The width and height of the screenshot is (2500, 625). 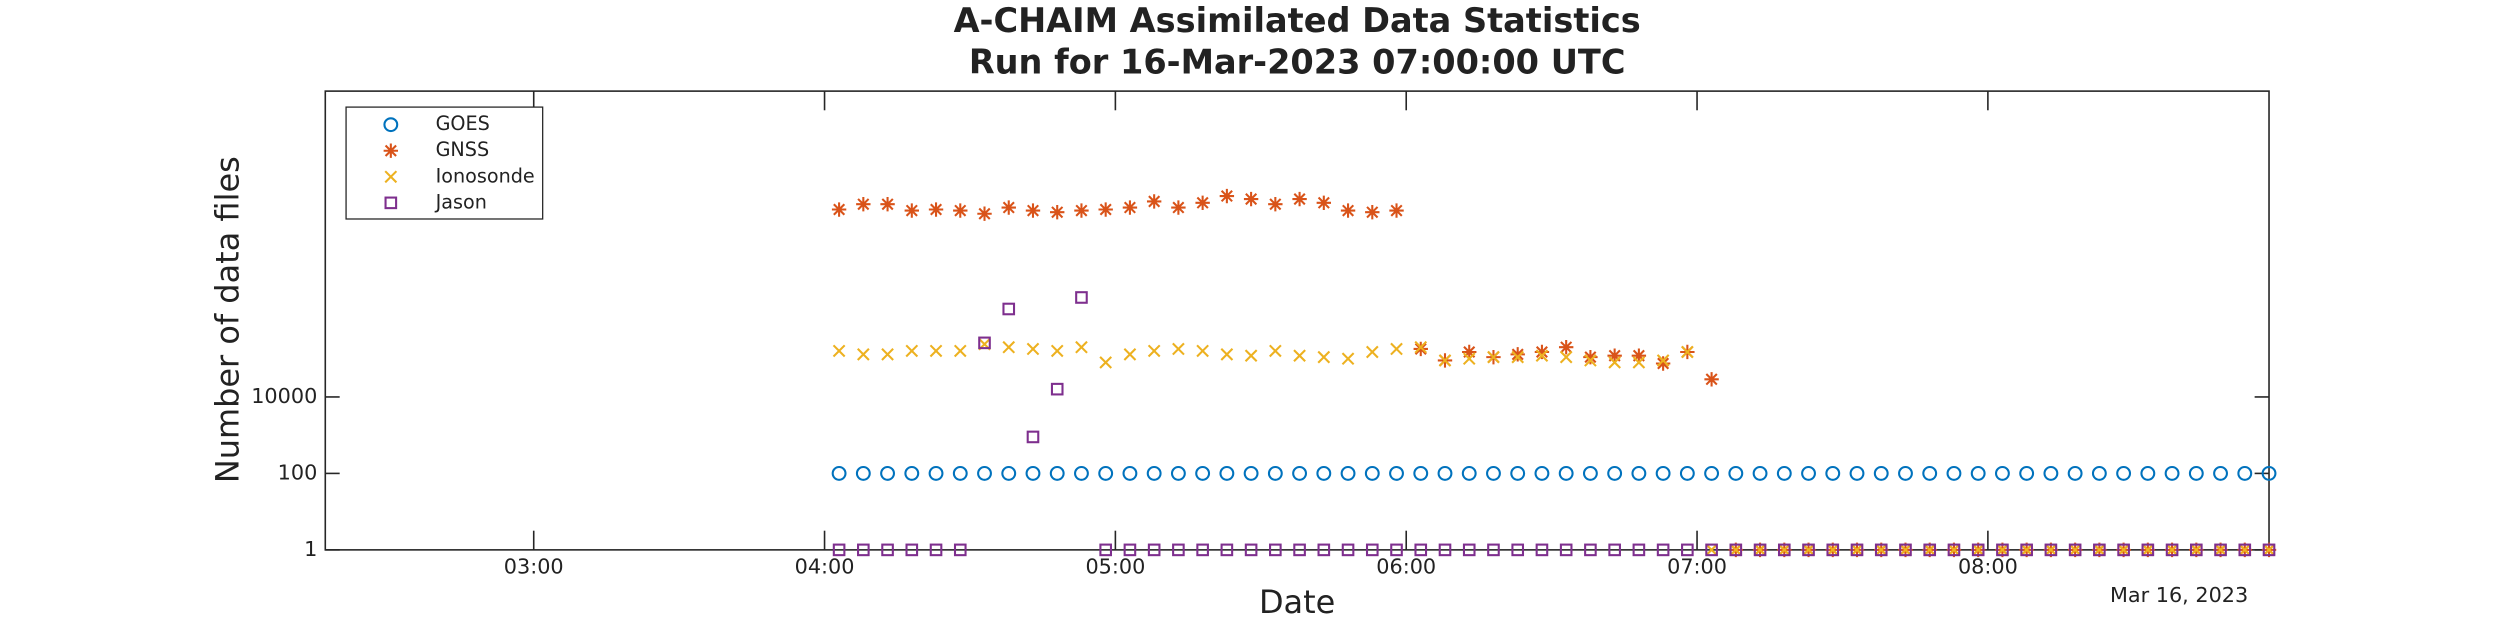 What do you see at coordinates (485, 175) in the screenshot?
I see `legend-label: Ionosonde` at bounding box center [485, 175].